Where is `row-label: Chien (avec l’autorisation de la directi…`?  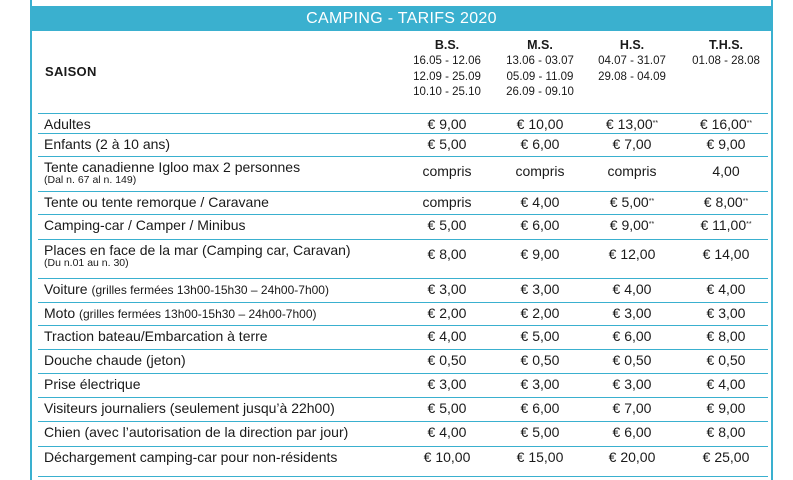 row-label: Chien (avec l’autorisation de la directi… is located at coordinates (196, 432).